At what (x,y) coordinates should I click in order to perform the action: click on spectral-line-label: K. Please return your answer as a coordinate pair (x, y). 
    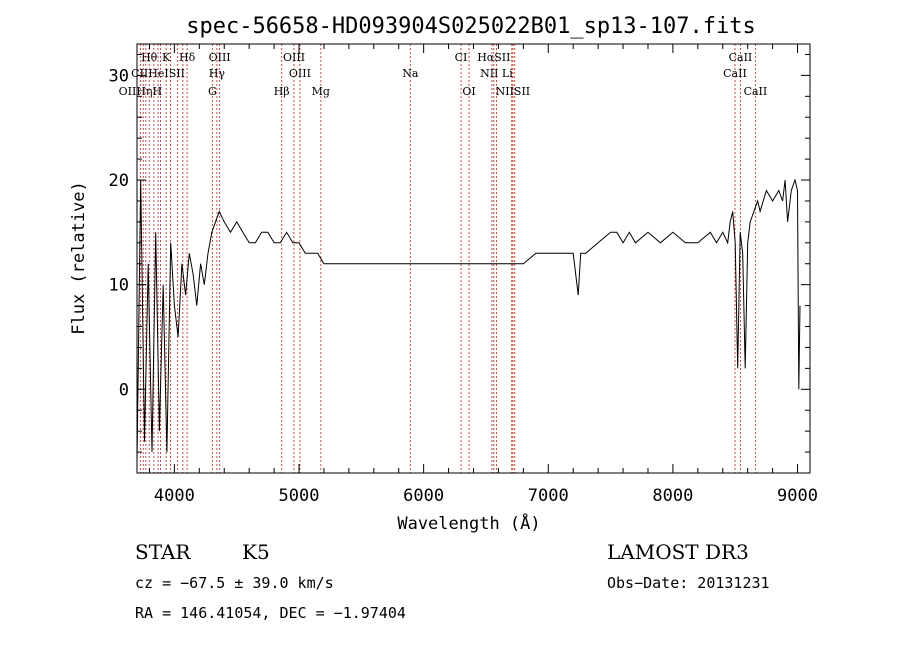
    Looking at the image, I should click on (166, 57).